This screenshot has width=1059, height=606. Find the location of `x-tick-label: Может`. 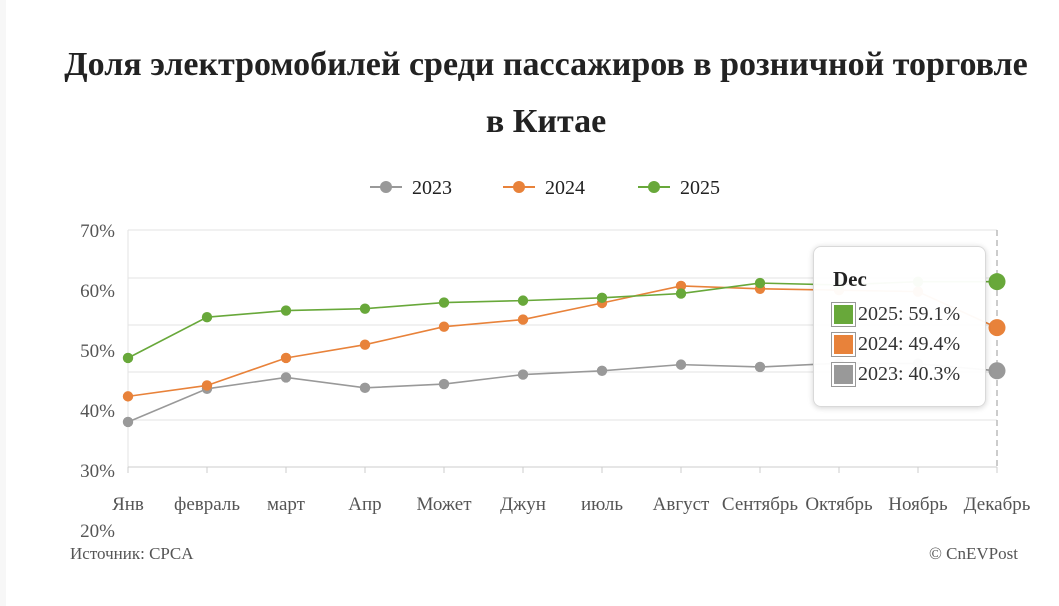

x-tick-label: Может is located at coordinates (444, 504).